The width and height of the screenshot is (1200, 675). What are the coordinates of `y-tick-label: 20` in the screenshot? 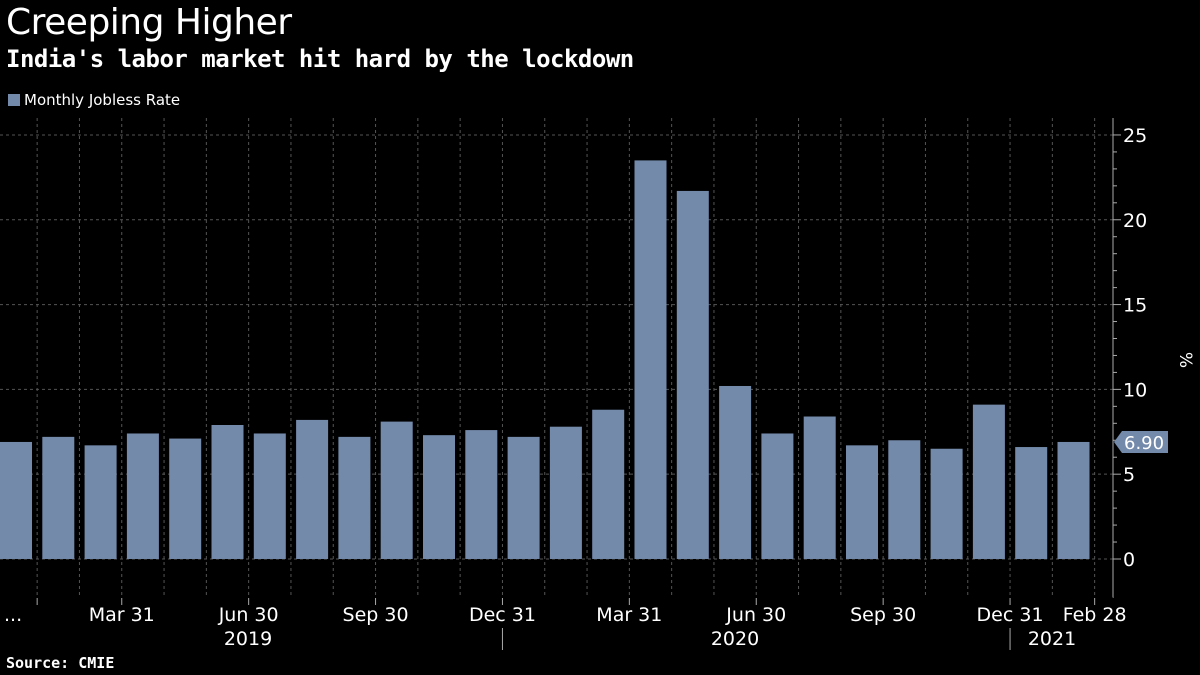 It's located at (1135, 221).